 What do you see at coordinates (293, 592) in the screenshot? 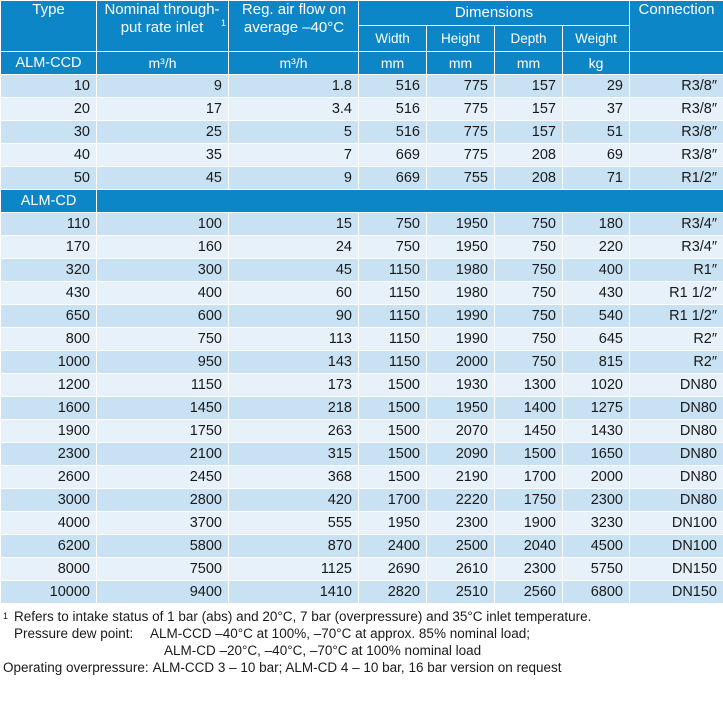
I see `cell-airflow: 1410` at bounding box center [293, 592].